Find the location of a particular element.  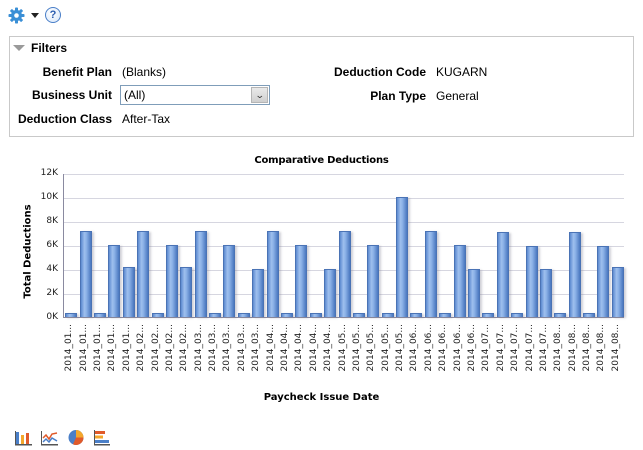

pie-chart-icon is located at coordinates (76, 437).